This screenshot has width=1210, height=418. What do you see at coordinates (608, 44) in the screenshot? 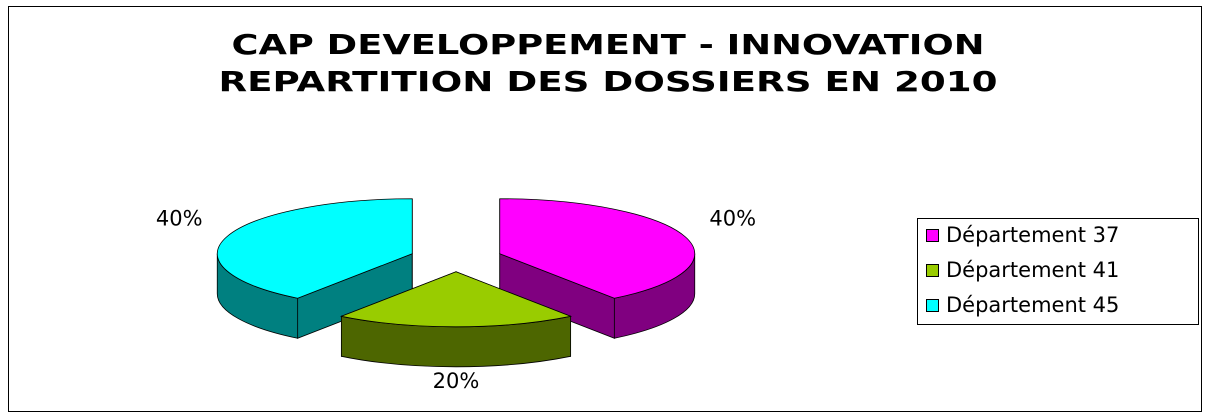
I see `chart-title: CAP DEVELOPPEMENT - INNOVATION` at bounding box center [608, 44].